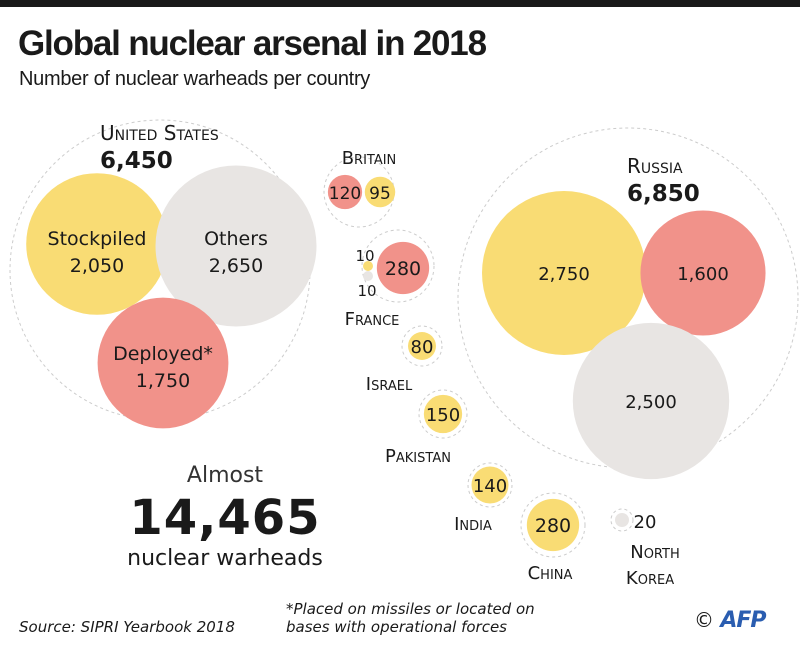  Describe the element at coordinates (663, 194) in the screenshot. I see `russia-total: 6,850` at that location.